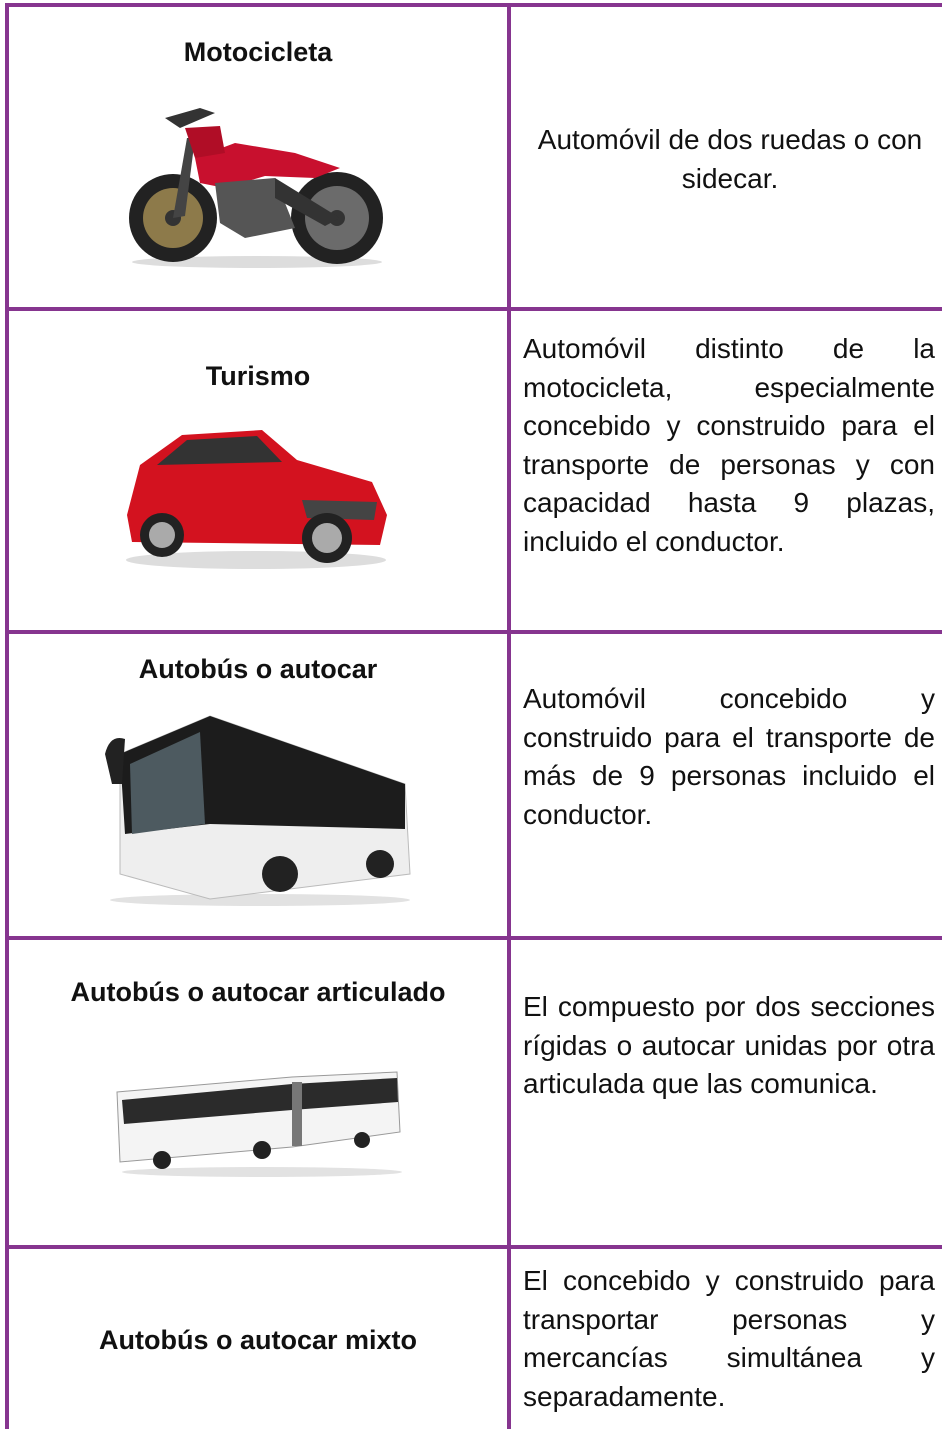 This screenshot has height=1429, width=942. I want to click on motorcycle-image, so click(256, 188).